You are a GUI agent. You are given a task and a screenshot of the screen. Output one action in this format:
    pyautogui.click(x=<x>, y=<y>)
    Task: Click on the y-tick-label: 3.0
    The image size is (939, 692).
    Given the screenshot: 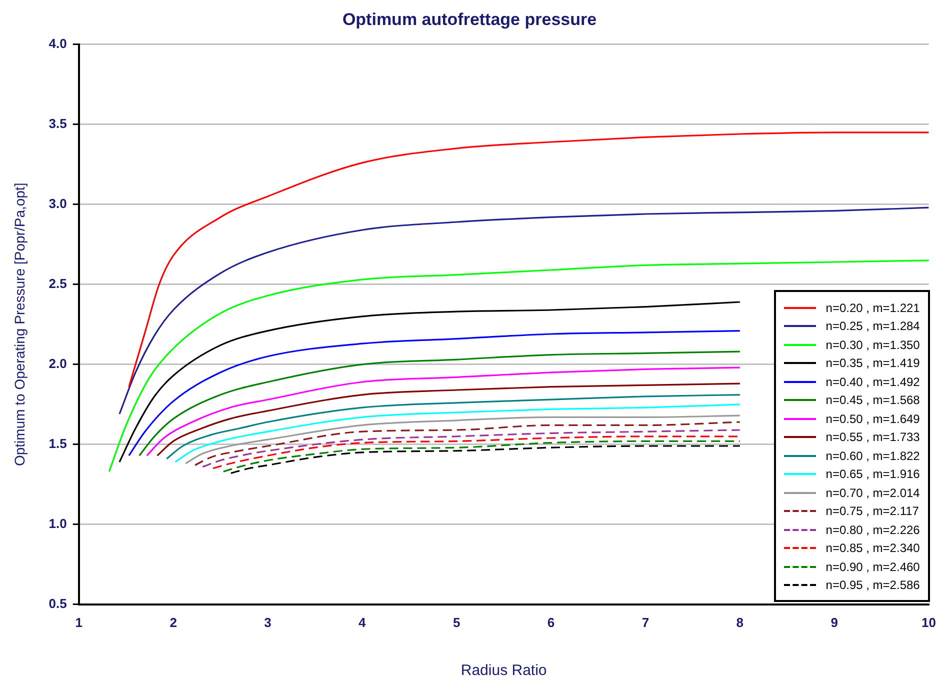 What is the action you would take?
    pyautogui.click(x=57, y=203)
    